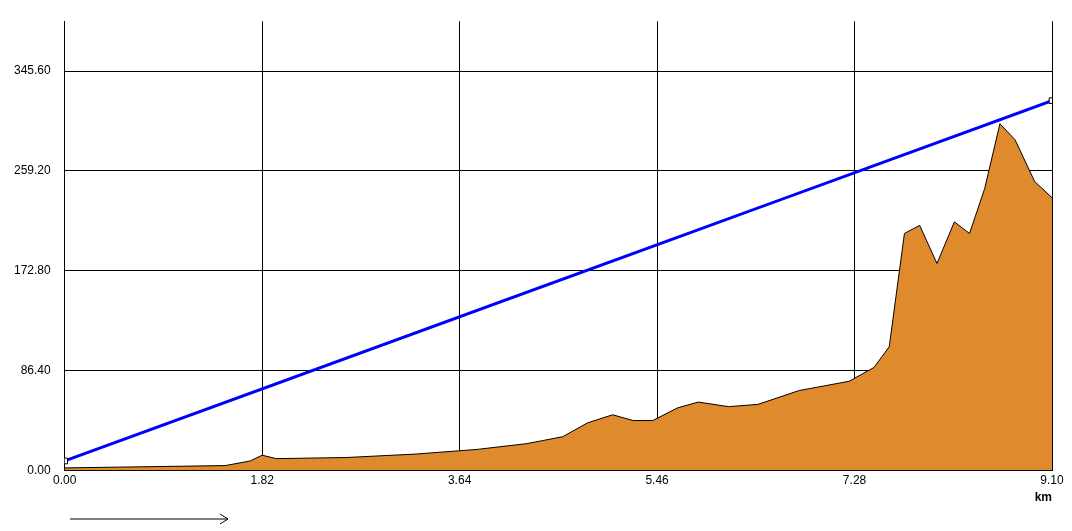  Describe the element at coordinates (657, 479) in the screenshot. I see `x-tick-label: 5.46` at that location.